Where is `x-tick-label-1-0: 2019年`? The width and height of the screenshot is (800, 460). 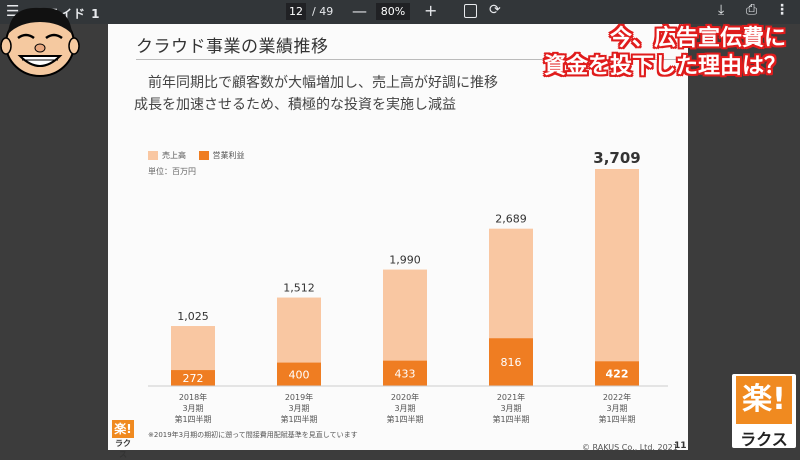
x-tick-label-1-0: 2019年 is located at coordinates (299, 397).